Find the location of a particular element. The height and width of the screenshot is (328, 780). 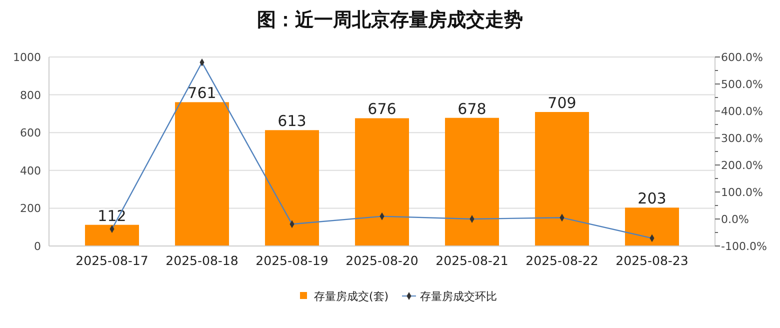

x-tick-label: 2025-08-20 is located at coordinates (382, 260).